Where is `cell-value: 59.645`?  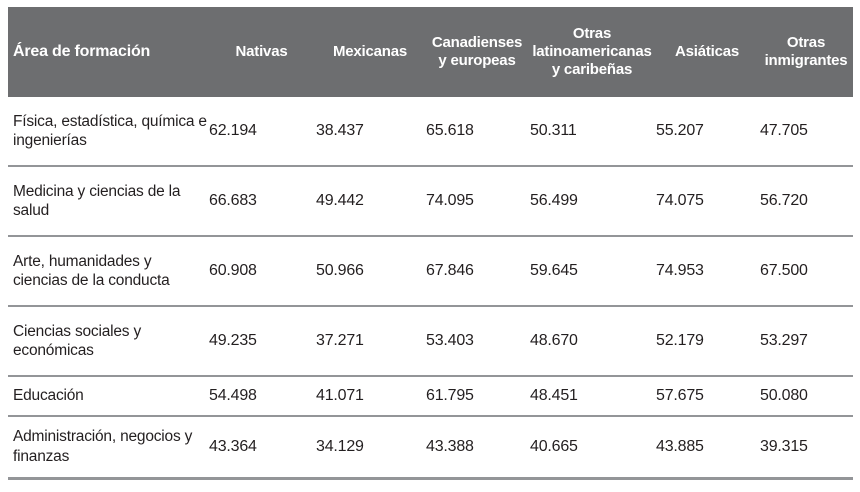 cell-value: 59.645 is located at coordinates (554, 270).